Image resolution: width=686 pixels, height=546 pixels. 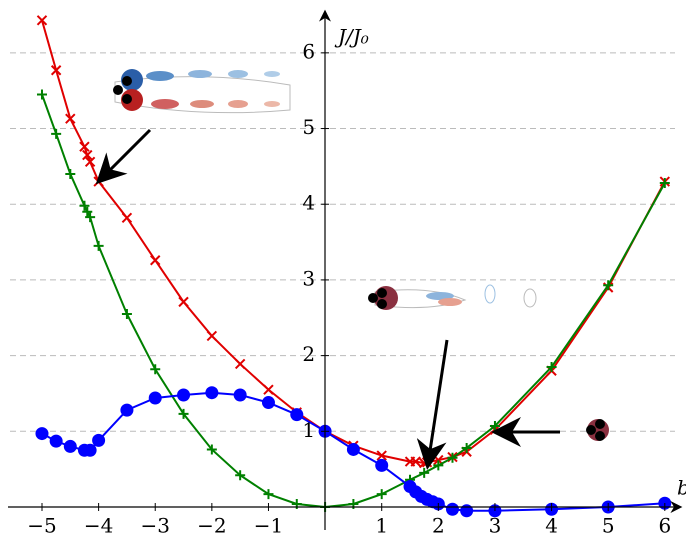 What do you see at coordinates (308, 203) in the screenshot?
I see `y-tick-label: 4` at bounding box center [308, 203].